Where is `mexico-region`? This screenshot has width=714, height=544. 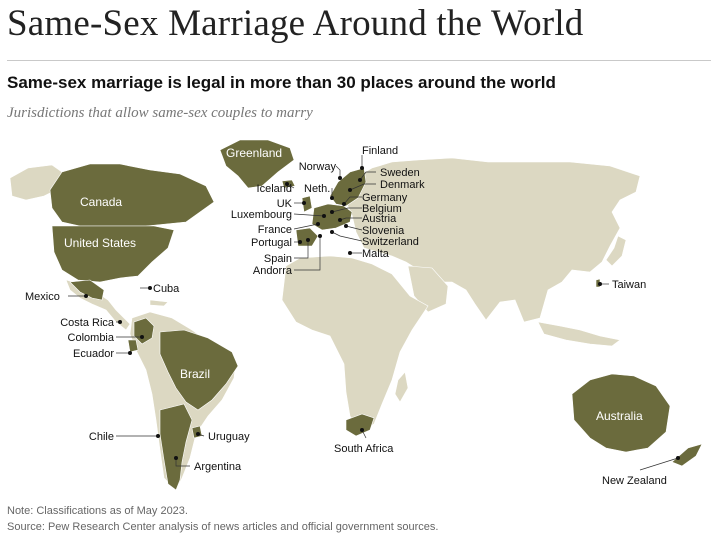 mexico-region is located at coordinates (87, 290).